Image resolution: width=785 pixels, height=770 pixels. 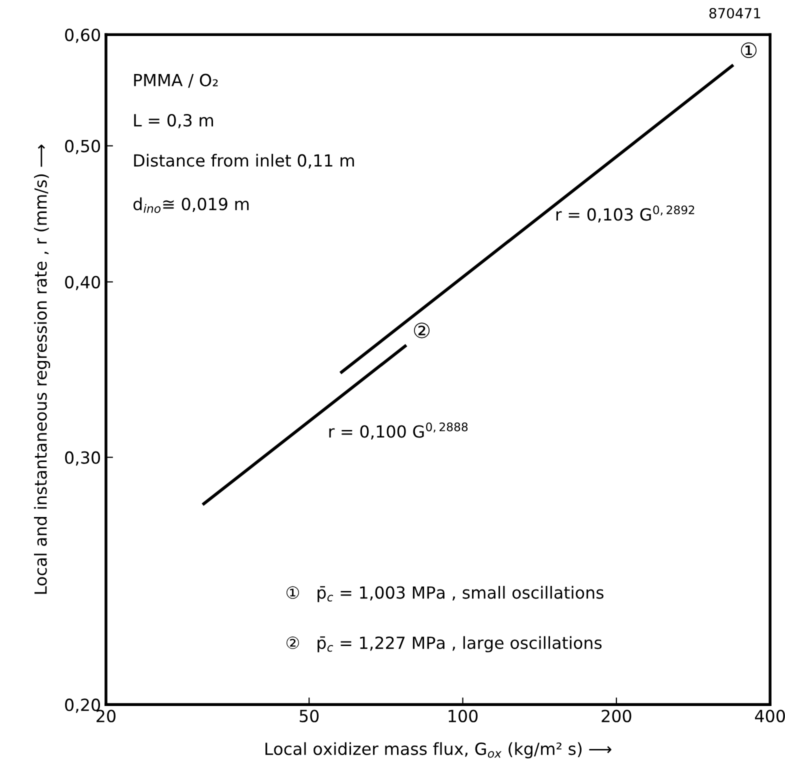 I want to click on annotation: d$_{ino}$≅ 0,019 m, so click(x=191, y=205).